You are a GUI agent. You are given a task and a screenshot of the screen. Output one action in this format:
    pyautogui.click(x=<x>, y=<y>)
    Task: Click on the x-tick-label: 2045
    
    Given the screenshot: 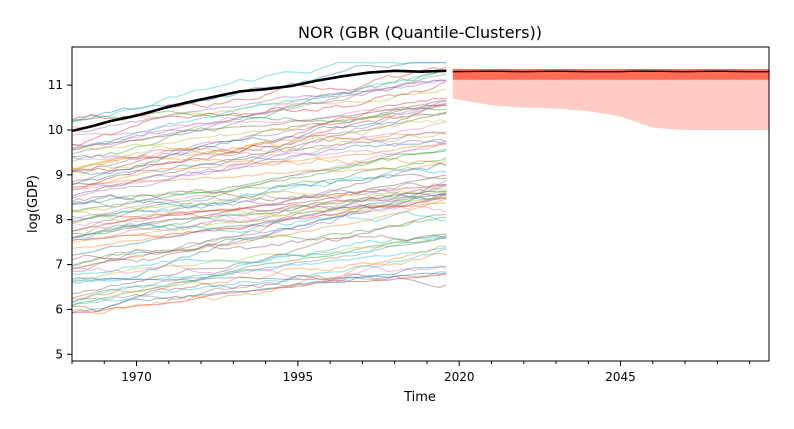 What is the action you would take?
    pyautogui.click(x=620, y=377)
    